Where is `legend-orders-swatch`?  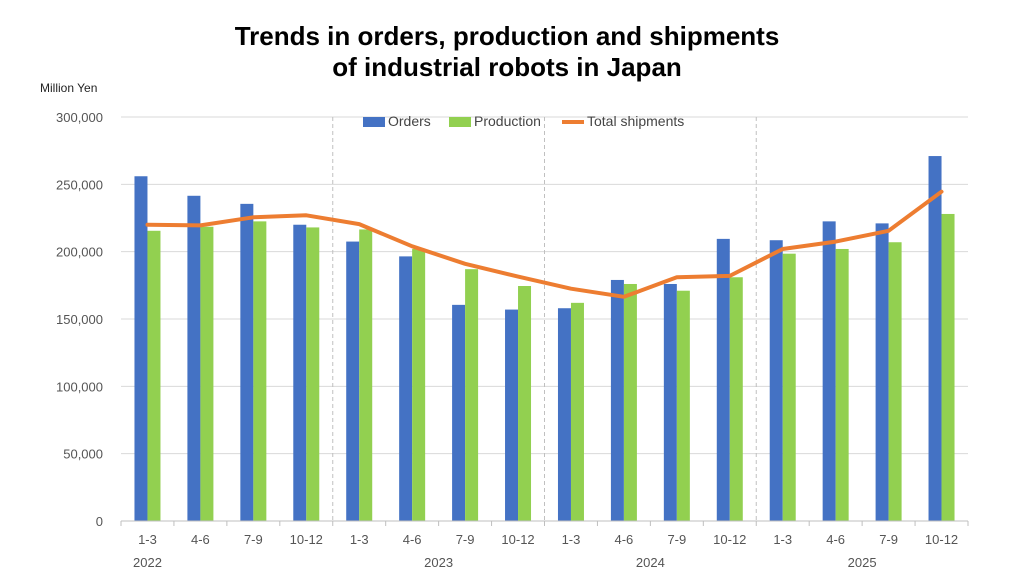
legend-orders-swatch is located at coordinates (374, 122).